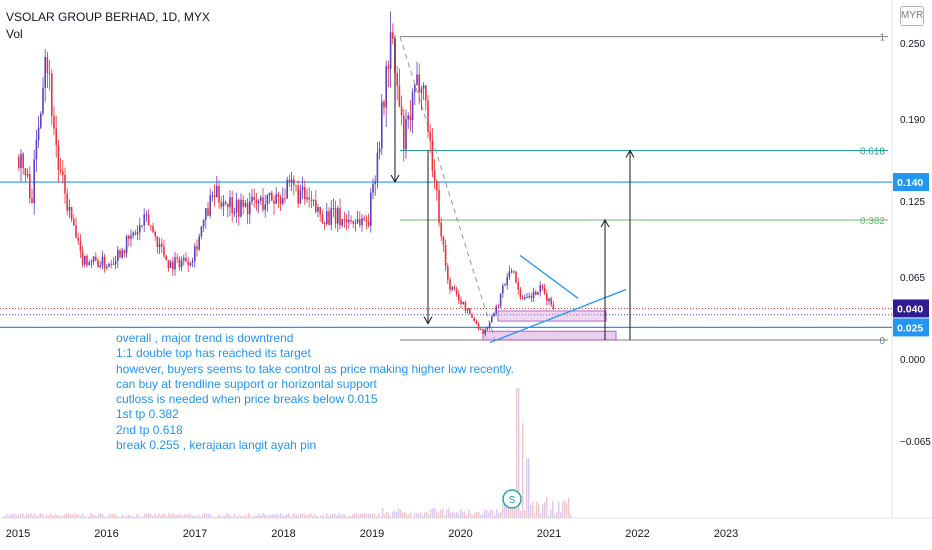 This screenshot has width=932, height=550. I want to click on note-line: break 0.255 , kerajaan langit ayah pin, so click(216, 445).